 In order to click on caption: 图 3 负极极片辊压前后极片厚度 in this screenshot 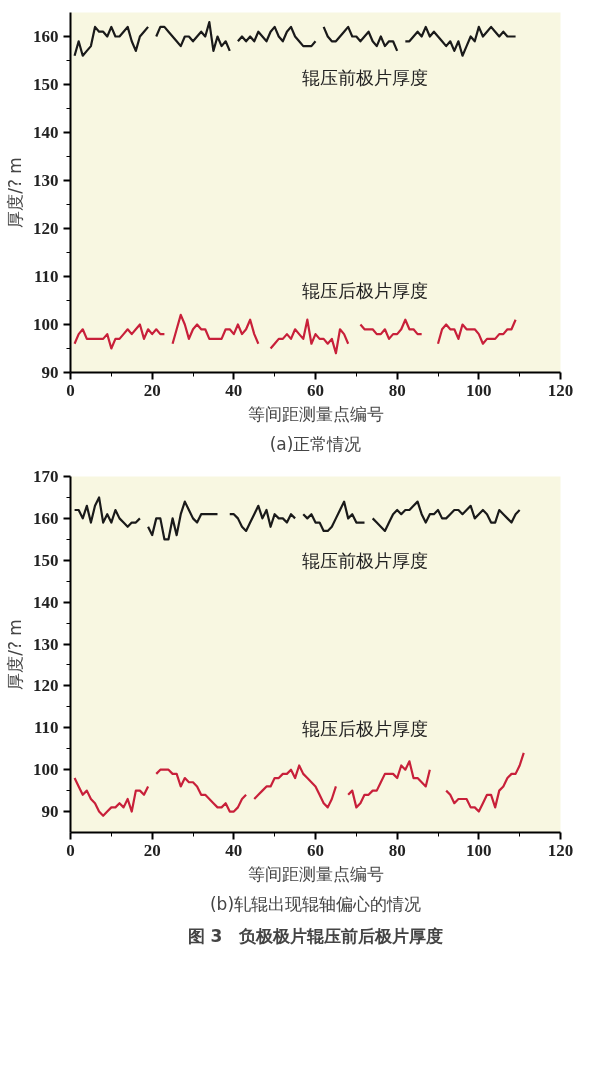, I will do `click(315, 935)`.